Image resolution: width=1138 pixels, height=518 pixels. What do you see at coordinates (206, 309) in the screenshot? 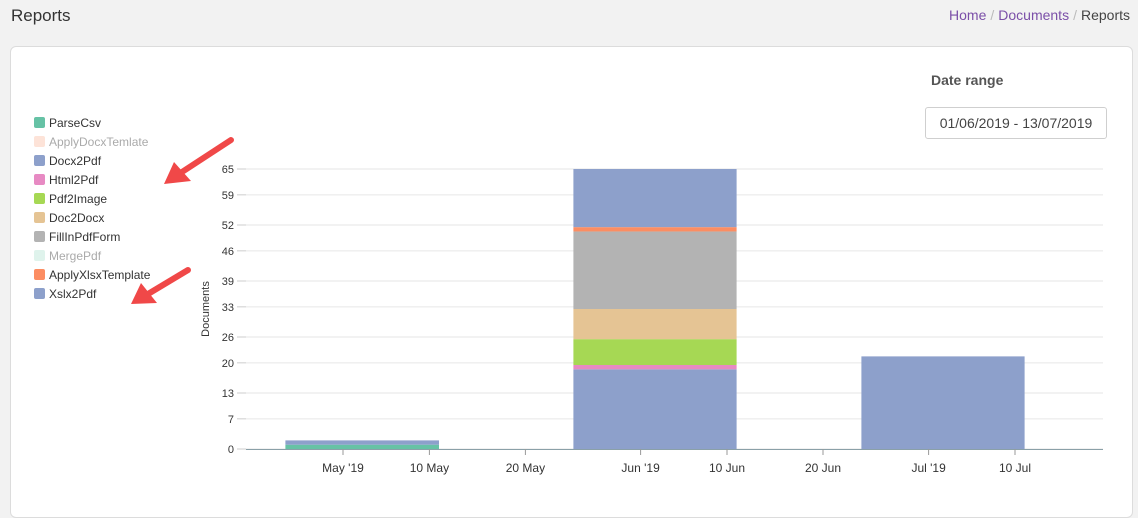
I see `y-axis-label: Documents` at bounding box center [206, 309].